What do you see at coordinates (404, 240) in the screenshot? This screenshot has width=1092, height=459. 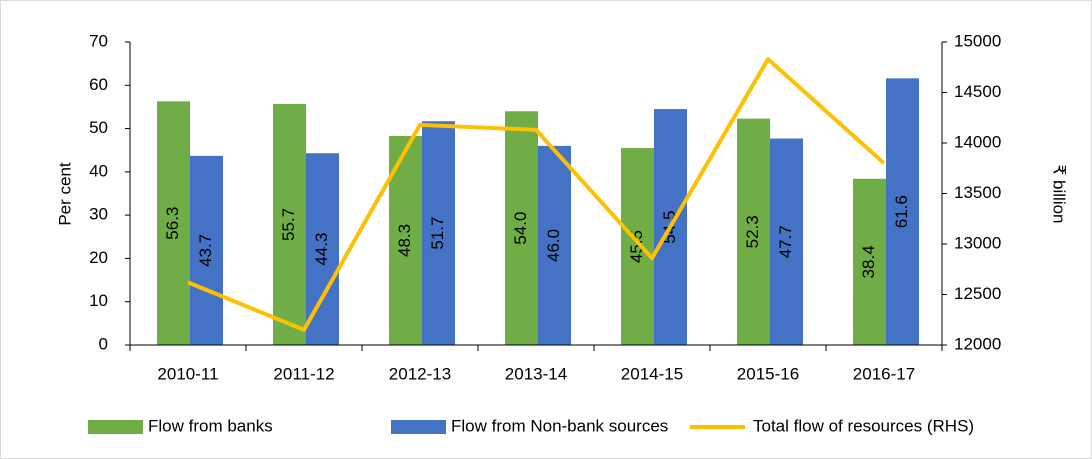 I see `data-label: 48.3` at bounding box center [404, 240].